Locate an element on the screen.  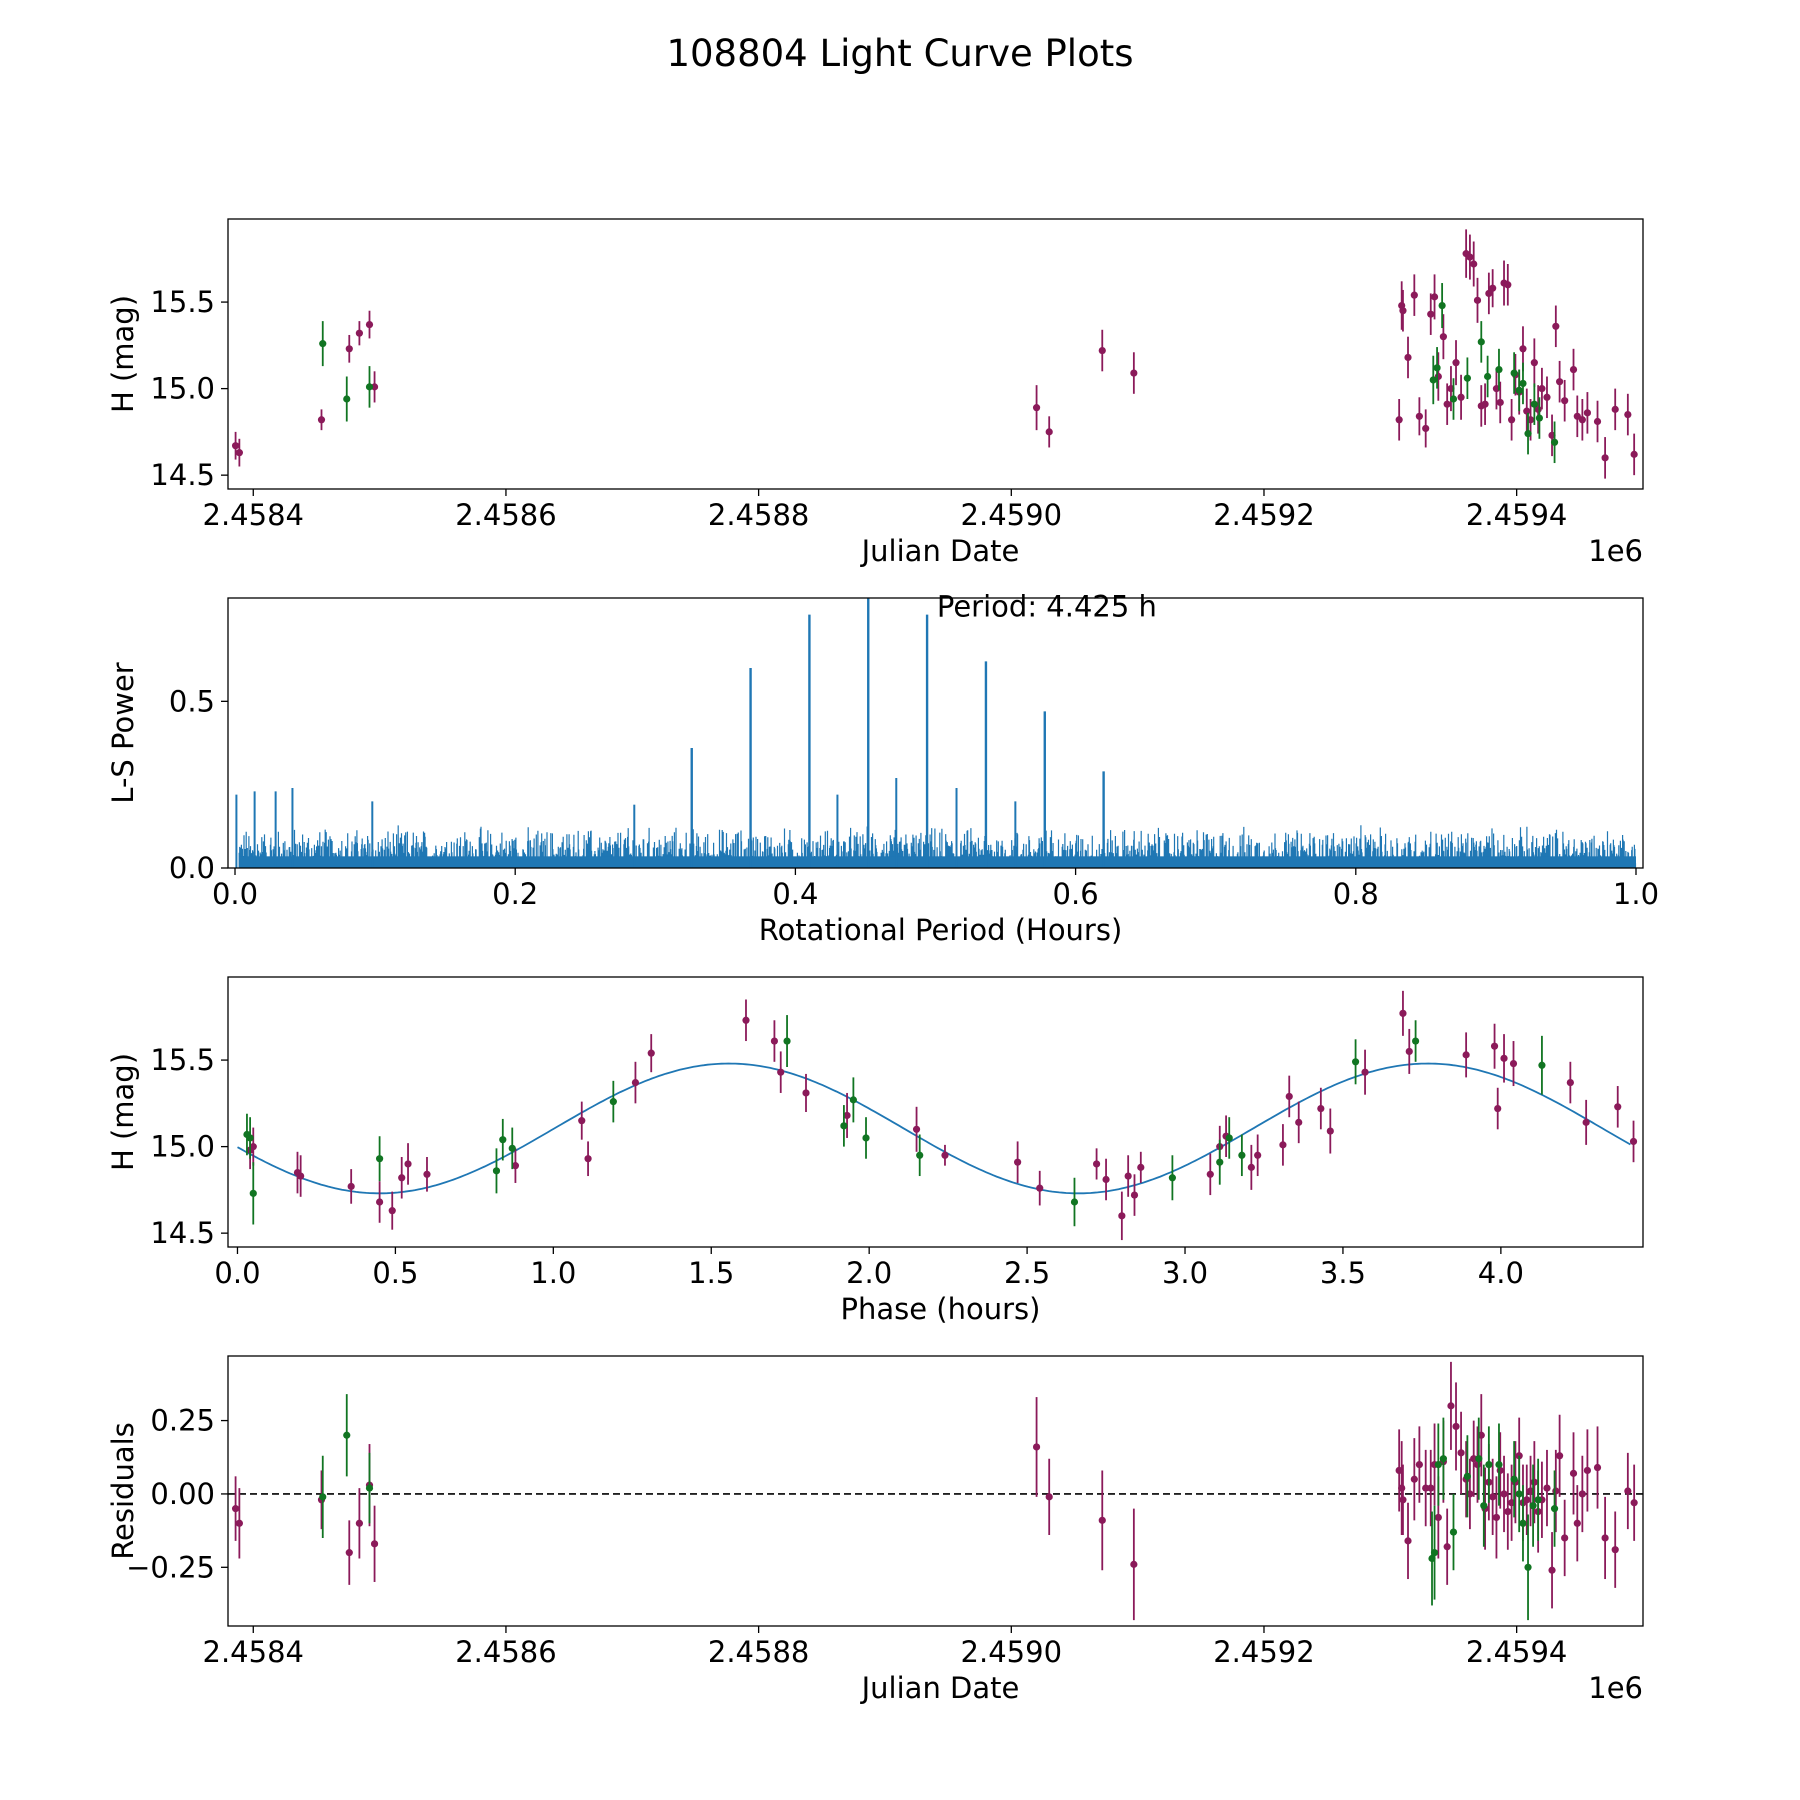
y-tick-label: 15.5 is located at coordinates (182, 1060).